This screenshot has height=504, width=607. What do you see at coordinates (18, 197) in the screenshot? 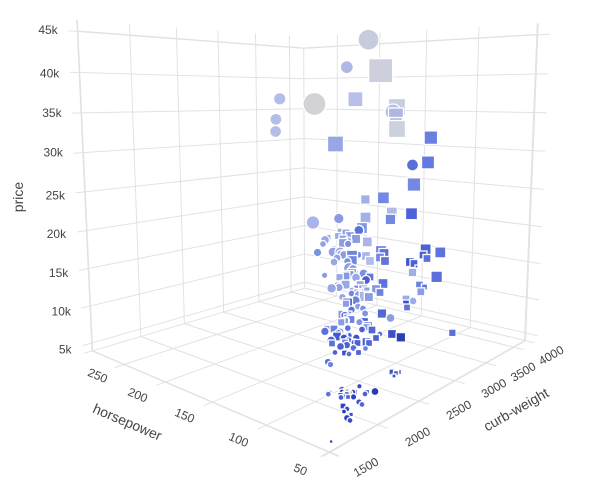
I see `svg-text: price` at bounding box center [18, 197].